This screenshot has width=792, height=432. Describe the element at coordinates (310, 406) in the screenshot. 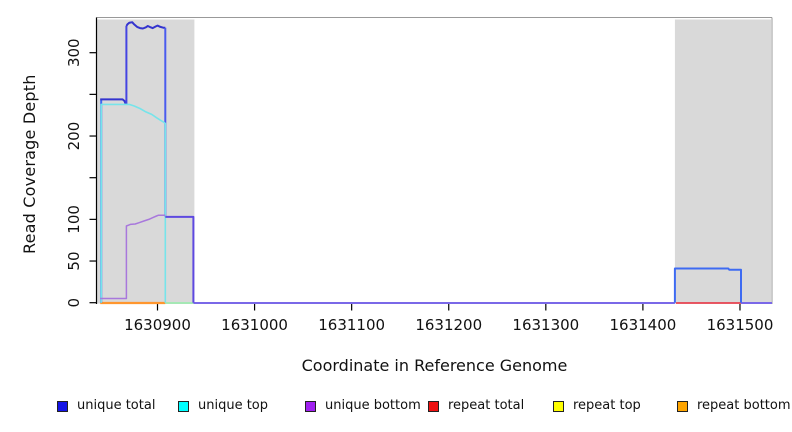

I see `unique-bottom-swatch-icon` at that location.